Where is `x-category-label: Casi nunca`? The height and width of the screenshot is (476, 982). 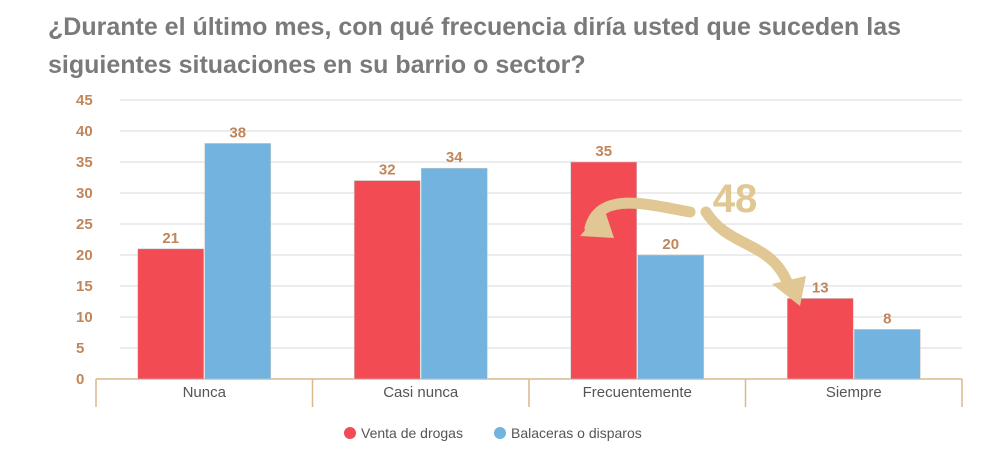
x-category-label: Casi nunca is located at coordinates (421, 392).